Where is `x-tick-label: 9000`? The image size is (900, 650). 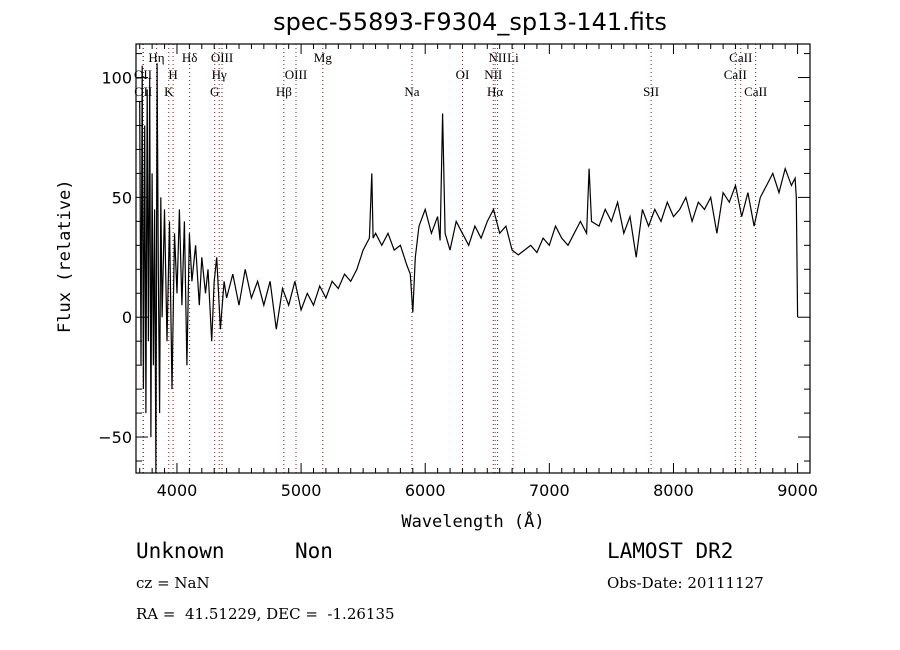
x-tick-label: 9000 is located at coordinates (797, 490).